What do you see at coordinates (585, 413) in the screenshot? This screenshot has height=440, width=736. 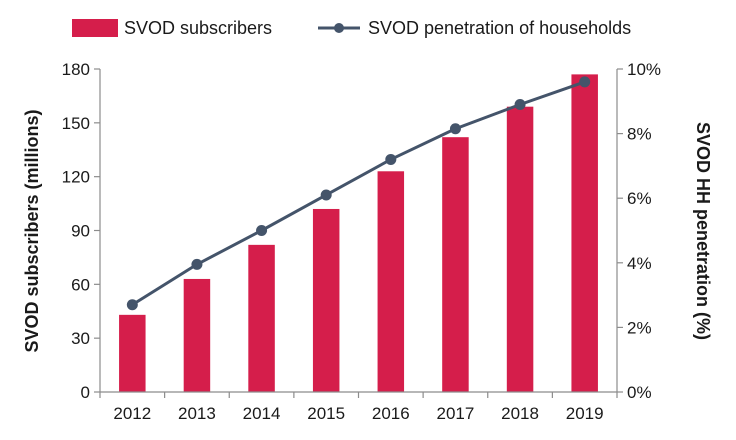 I see `x-tick-label: 2019` at bounding box center [585, 413].